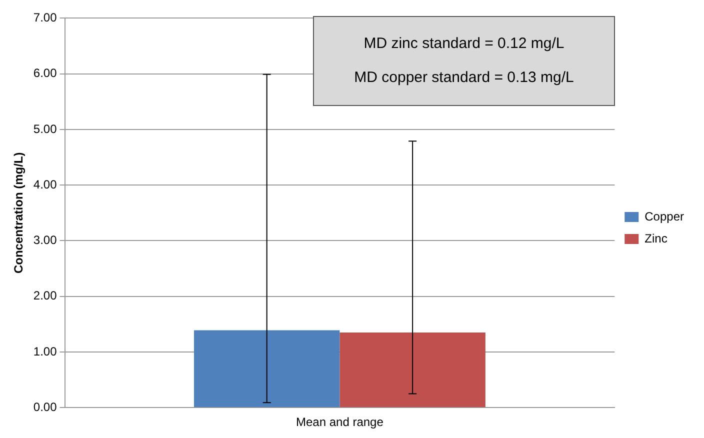 This screenshot has width=704, height=438. What do you see at coordinates (664, 216) in the screenshot?
I see `legend-label: Copper` at bounding box center [664, 216].